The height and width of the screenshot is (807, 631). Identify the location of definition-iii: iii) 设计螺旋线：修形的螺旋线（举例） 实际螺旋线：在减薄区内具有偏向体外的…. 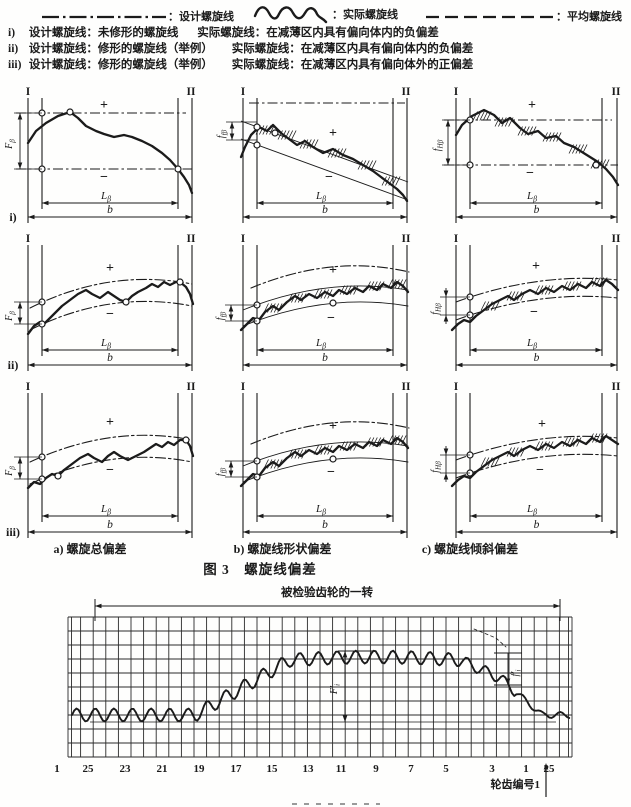
(240, 65).